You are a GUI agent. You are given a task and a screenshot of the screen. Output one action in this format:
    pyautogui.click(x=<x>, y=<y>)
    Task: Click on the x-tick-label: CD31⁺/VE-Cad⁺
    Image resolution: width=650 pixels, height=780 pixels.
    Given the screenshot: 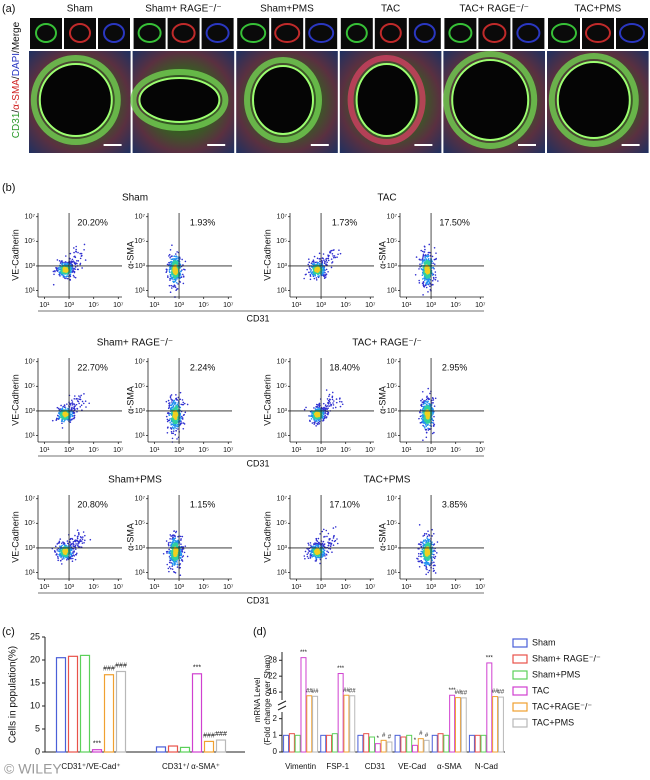 What is the action you would take?
    pyautogui.click(x=90, y=766)
    